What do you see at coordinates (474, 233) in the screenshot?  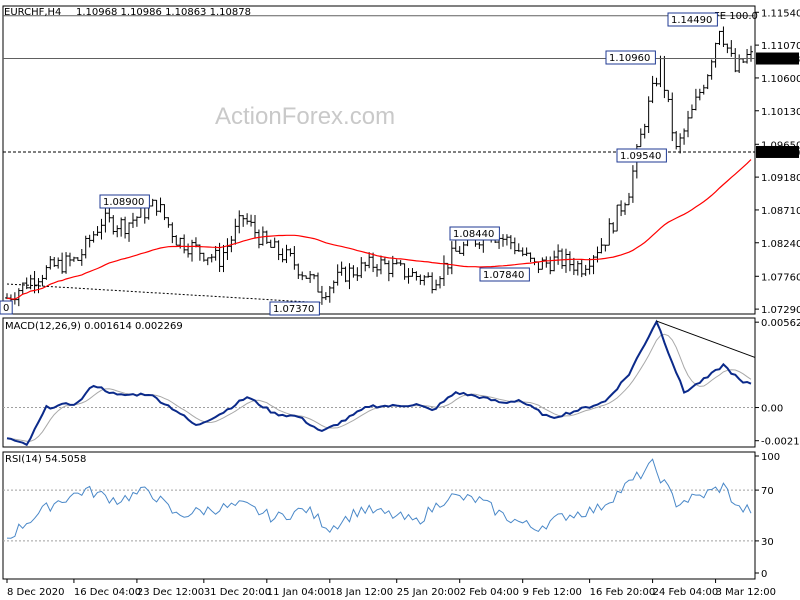 I see `price-annotation: 1.08440` at bounding box center [474, 233].